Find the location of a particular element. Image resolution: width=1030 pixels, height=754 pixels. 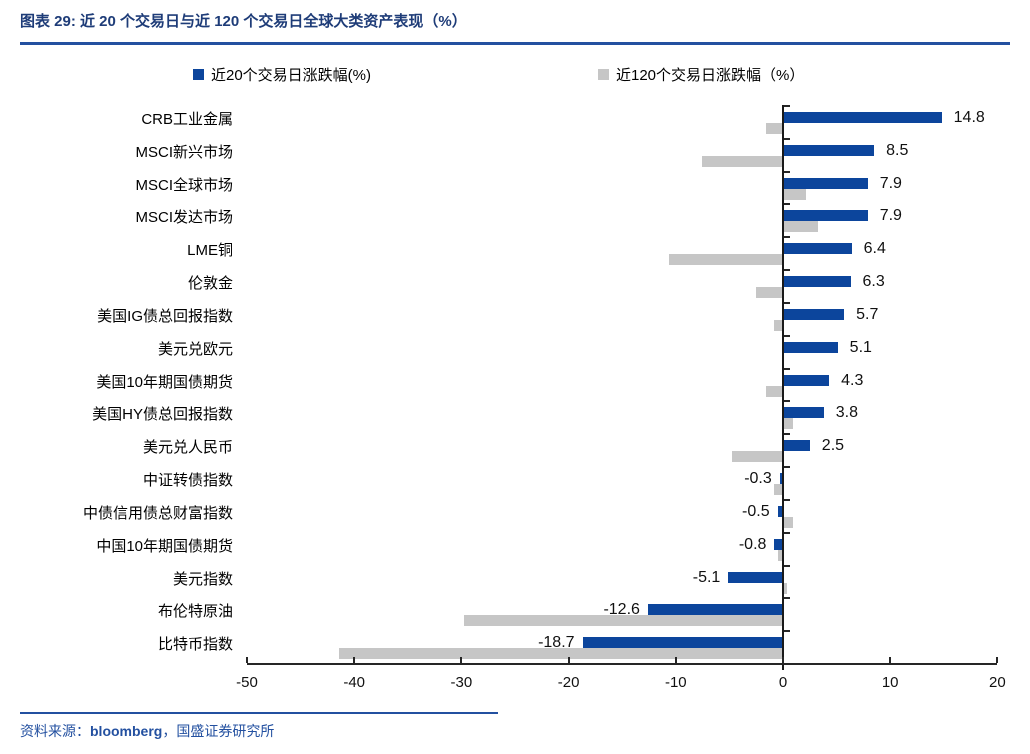

value-label: -5.1 is located at coordinates (706, 577).